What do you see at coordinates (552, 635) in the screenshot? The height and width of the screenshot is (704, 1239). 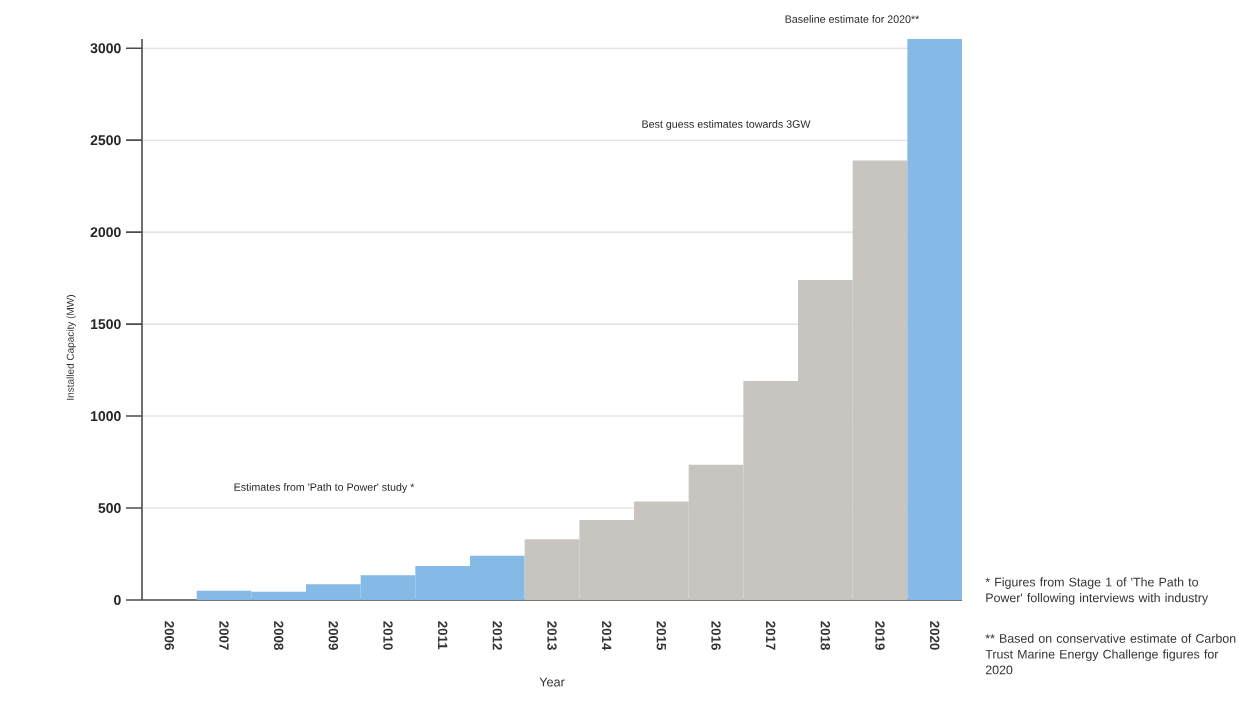 I see `x-tick-label: 2013` at bounding box center [552, 635].